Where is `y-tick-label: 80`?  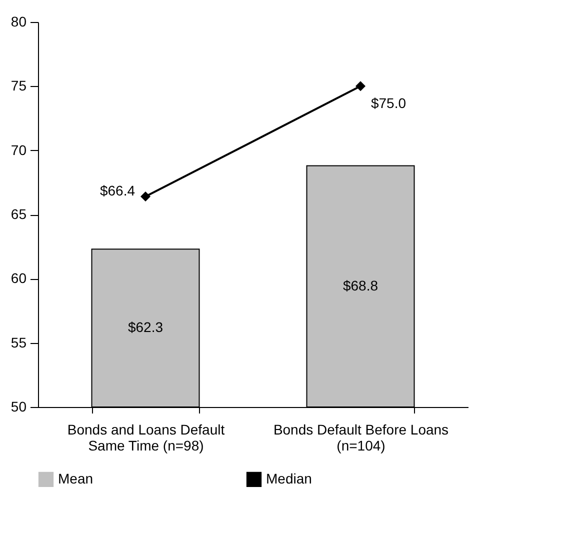
y-tick-label: 80 is located at coordinates (18, 22).